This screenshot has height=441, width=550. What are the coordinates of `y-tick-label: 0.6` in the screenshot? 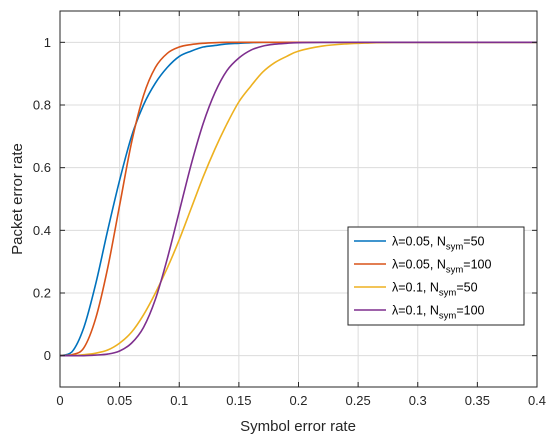 It's located at (42, 167).